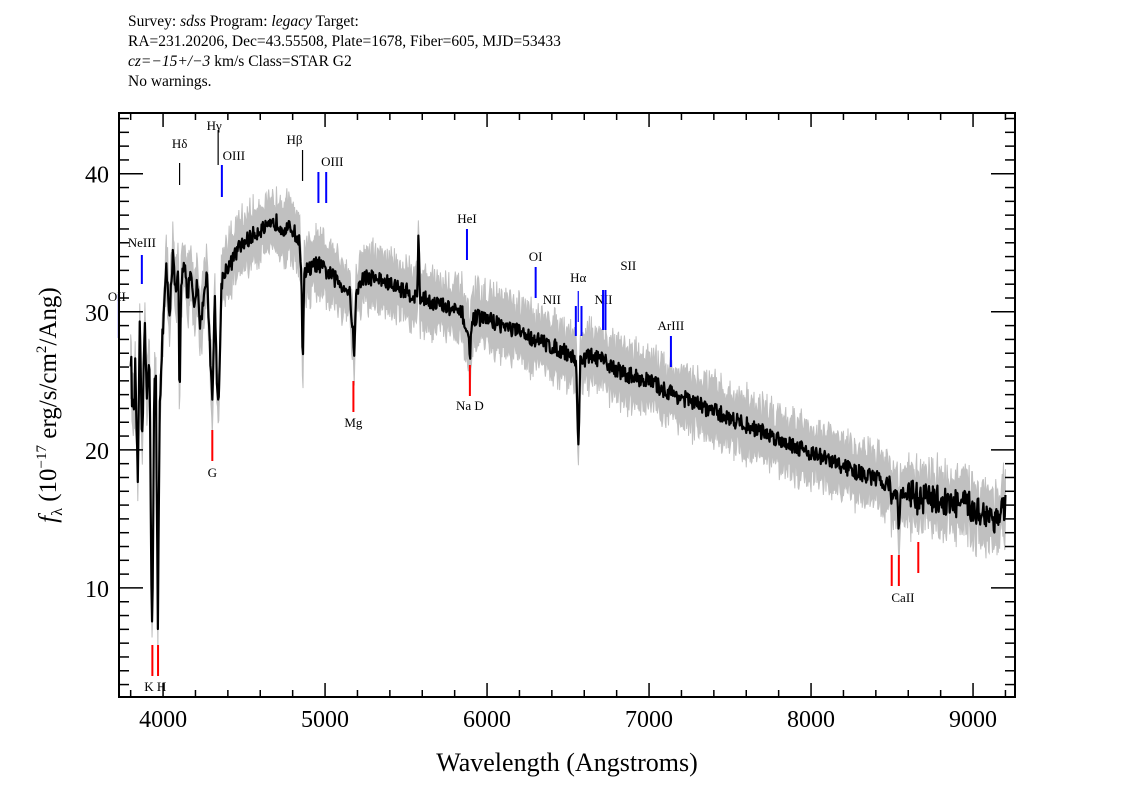 The height and width of the screenshot is (810, 1134). Describe the element at coordinates (905, 573) in the screenshot. I see `spectral-line-caii: CaII` at that location.